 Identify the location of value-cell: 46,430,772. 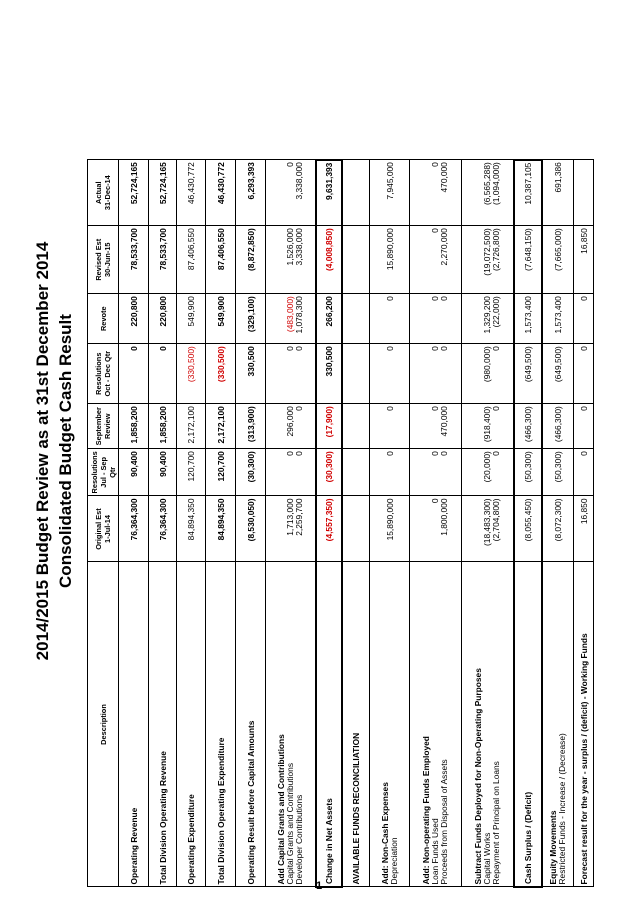
(191, 192).